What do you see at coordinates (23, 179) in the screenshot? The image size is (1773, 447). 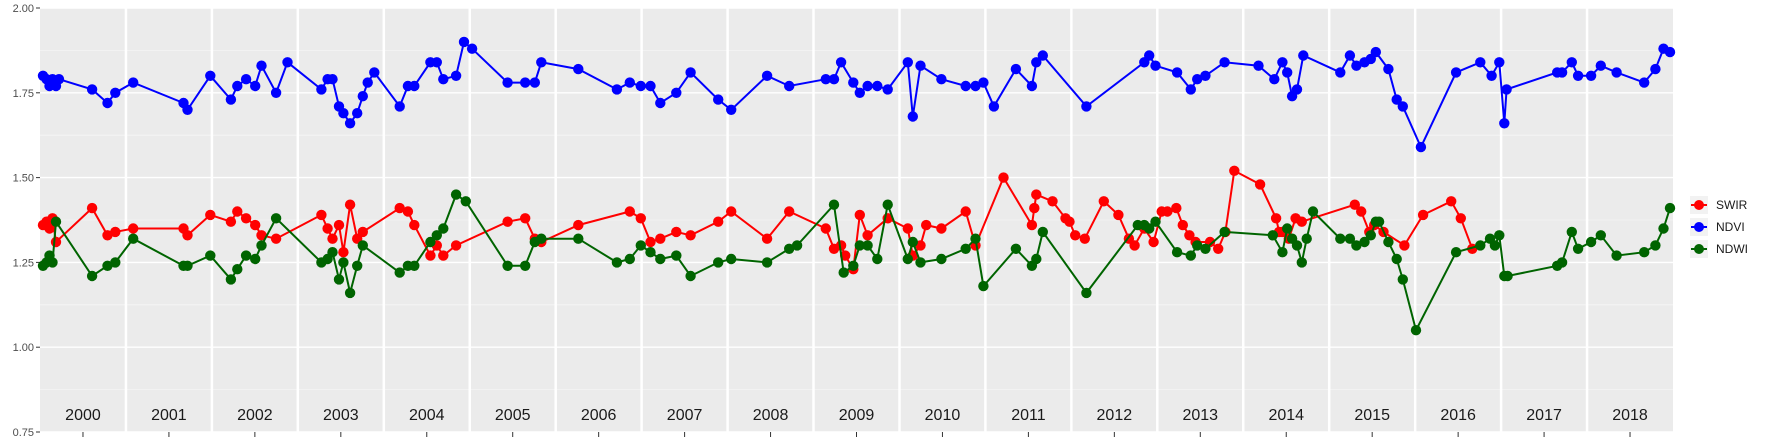 I see `y-tick-label: 1.50` at bounding box center [23, 179].